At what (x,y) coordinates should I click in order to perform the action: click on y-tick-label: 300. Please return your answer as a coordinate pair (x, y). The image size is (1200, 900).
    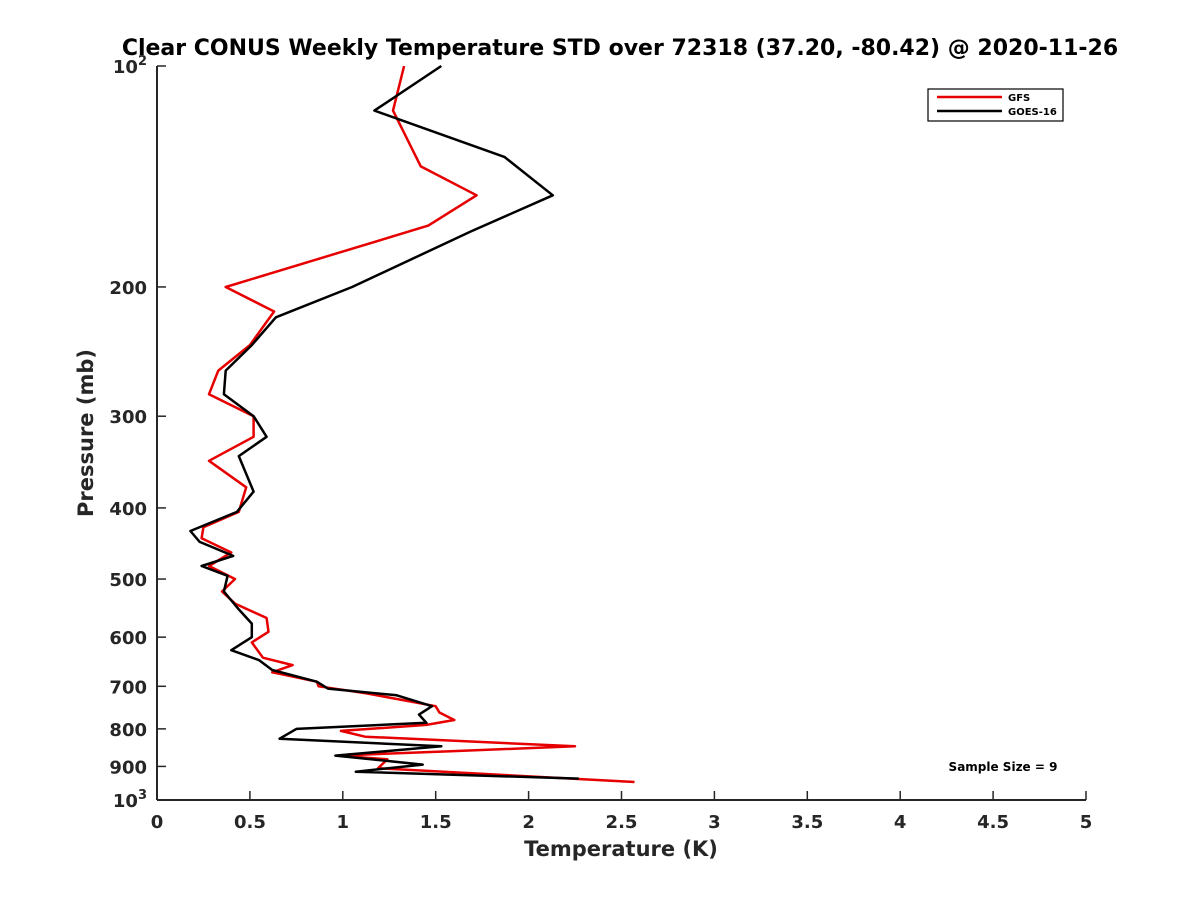
    Looking at the image, I should click on (128, 417).